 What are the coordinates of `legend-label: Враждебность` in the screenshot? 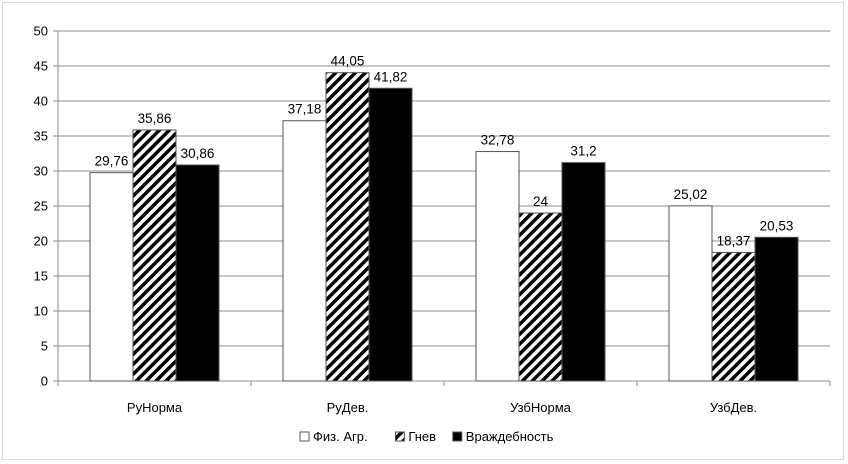 It's located at (510, 436).